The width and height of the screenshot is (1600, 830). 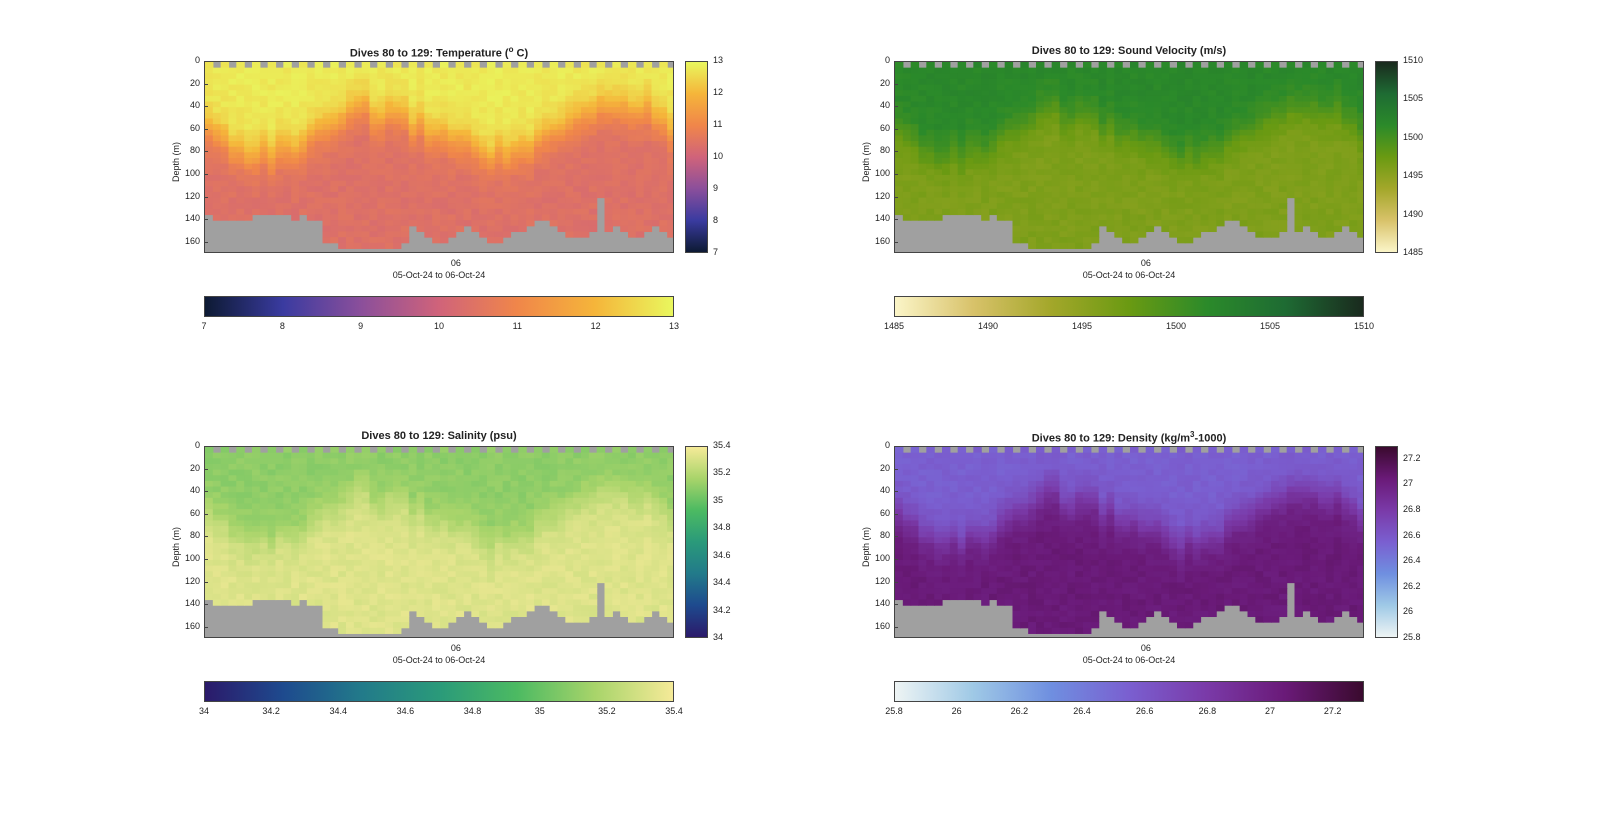 What do you see at coordinates (361, 326) in the screenshot?
I see `colorbar-tick-label: 9` at bounding box center [361, 326].